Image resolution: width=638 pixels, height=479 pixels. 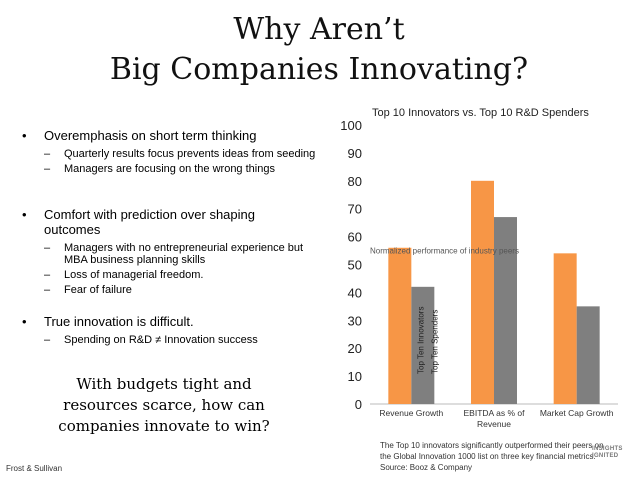 What do you see at coordinates (355, 181) in the screenshot?
I see `y-tick-label: 80` at bounding box center [355, 181].